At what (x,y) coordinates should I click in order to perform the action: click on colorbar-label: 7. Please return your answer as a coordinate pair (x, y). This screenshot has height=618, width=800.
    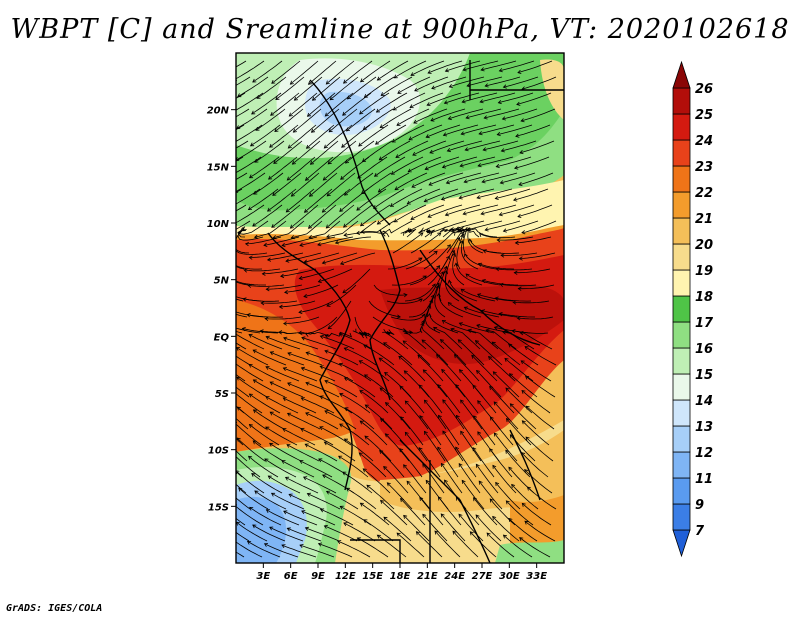
    Looking at the image, I should click on (700, 531).